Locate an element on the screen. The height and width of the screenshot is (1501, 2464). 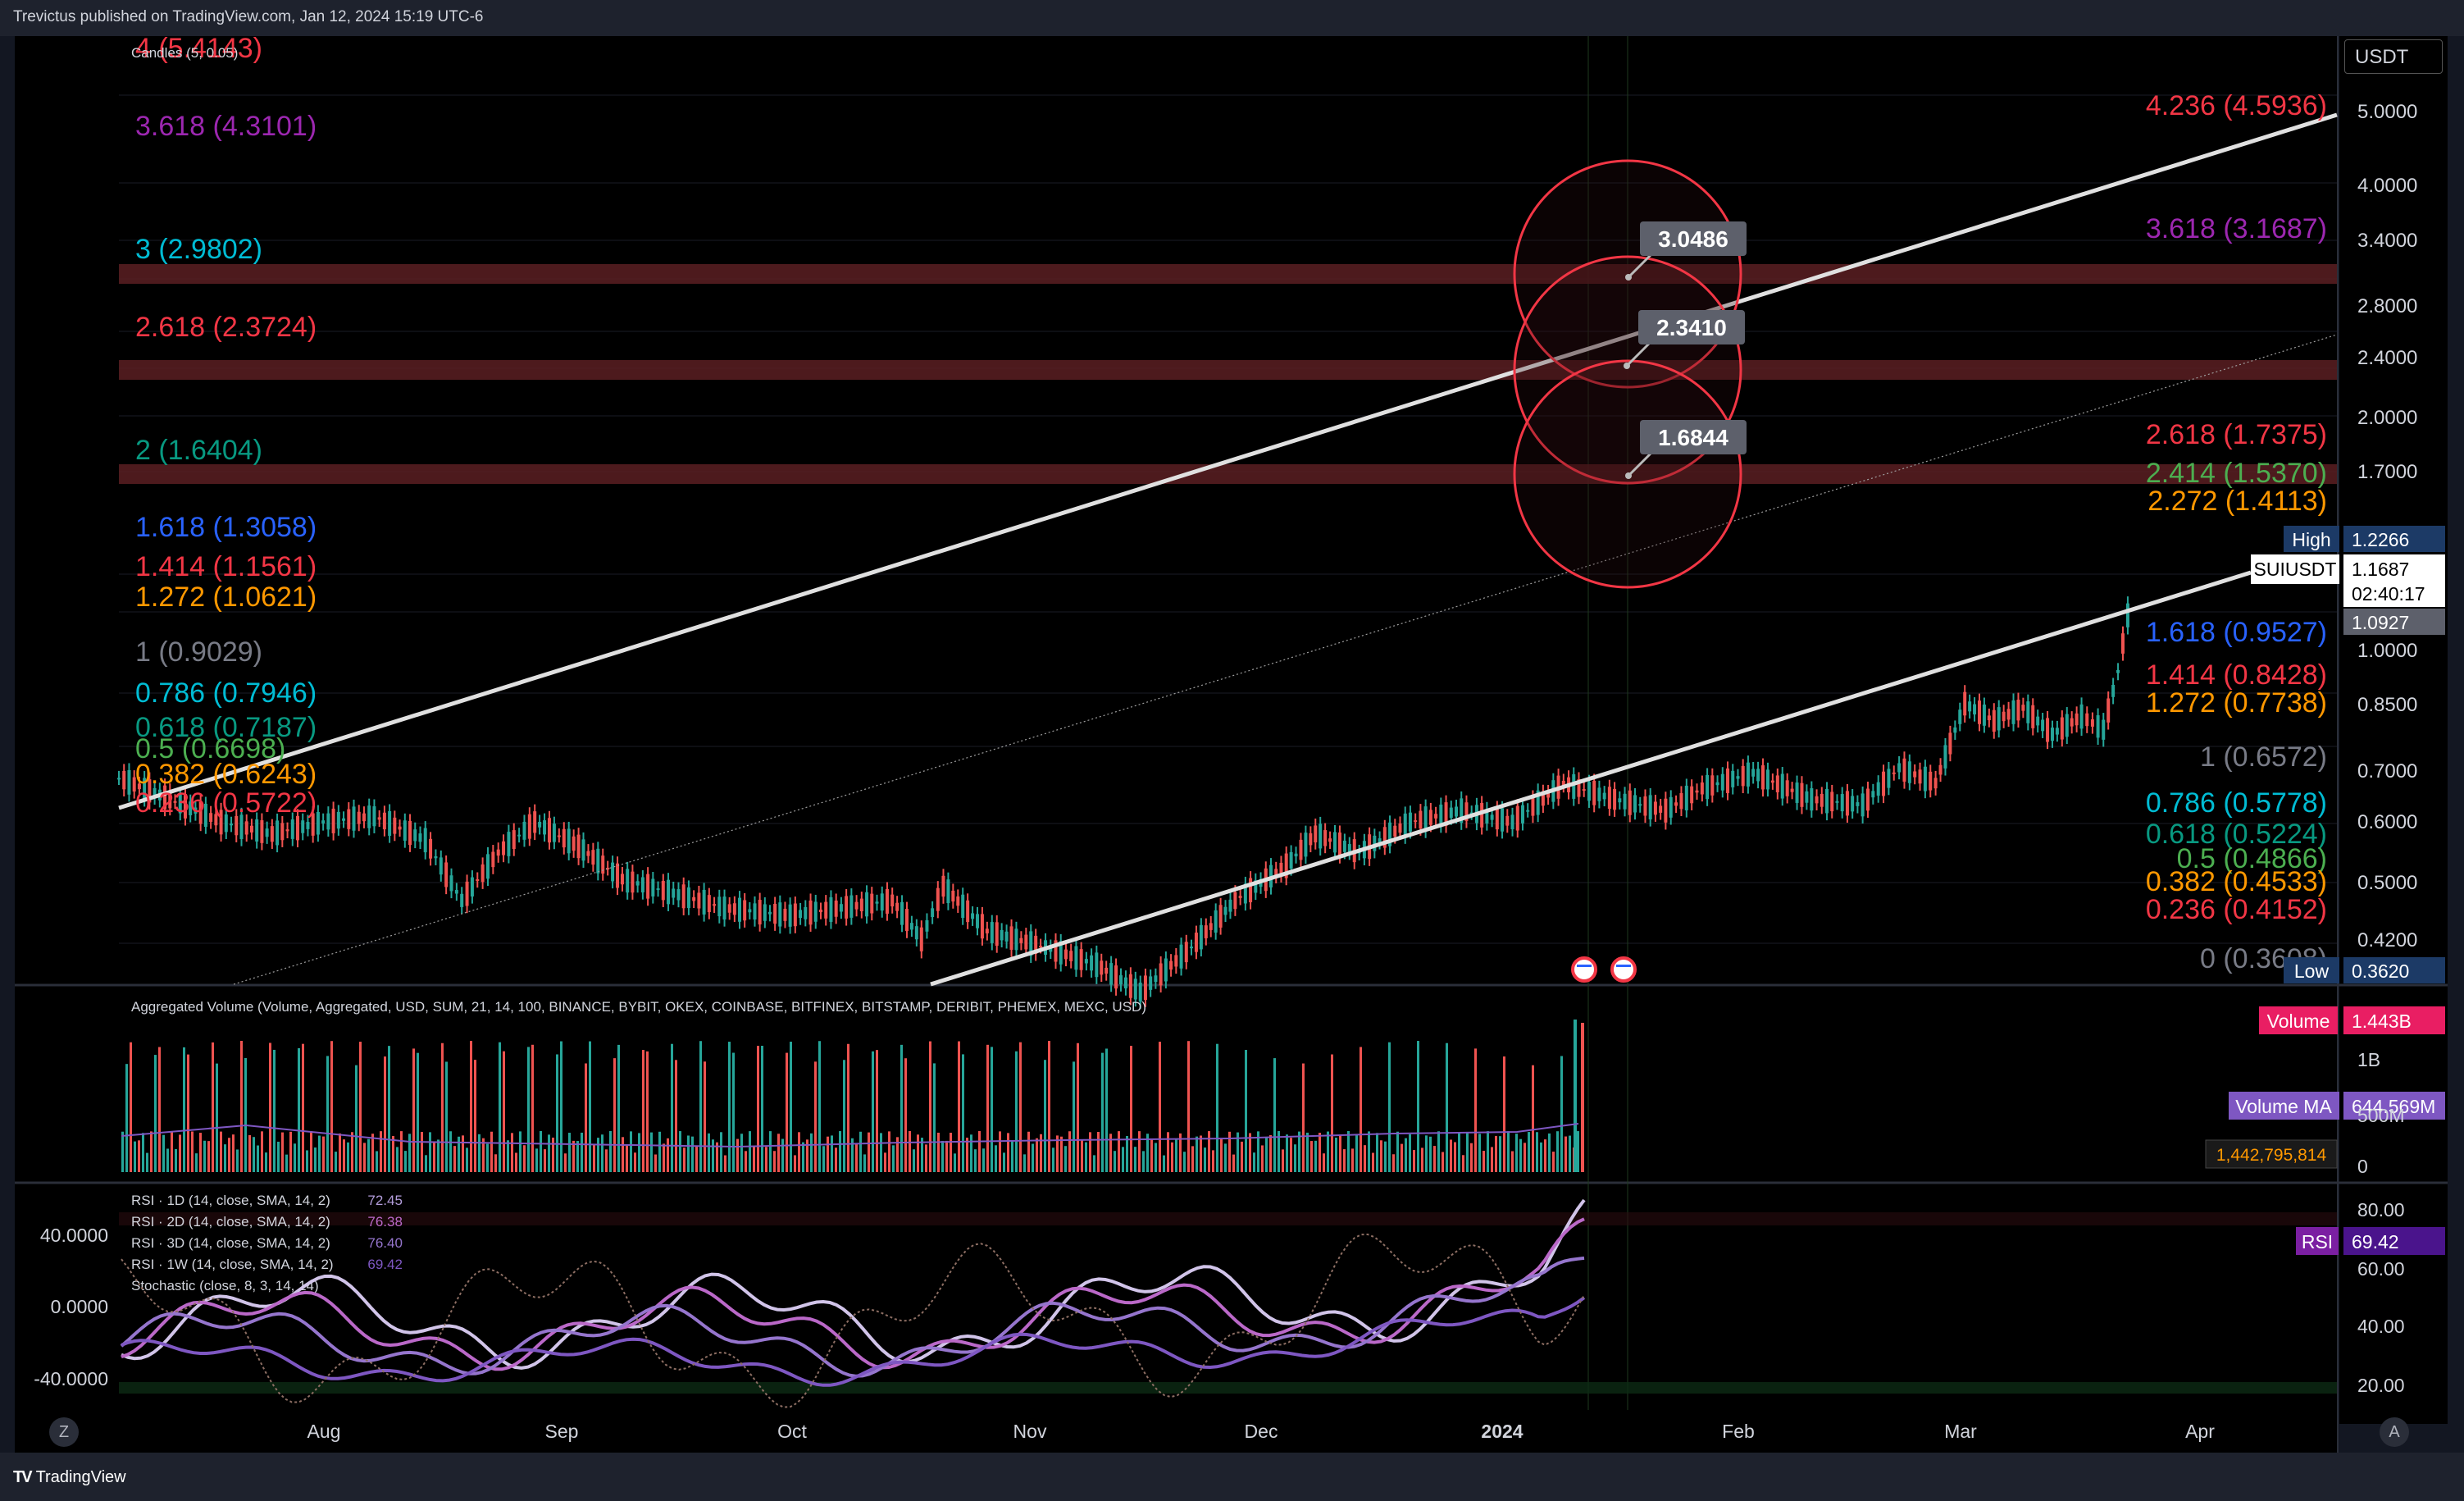
rsi-3d-line is located at coordinates (852, 1317).